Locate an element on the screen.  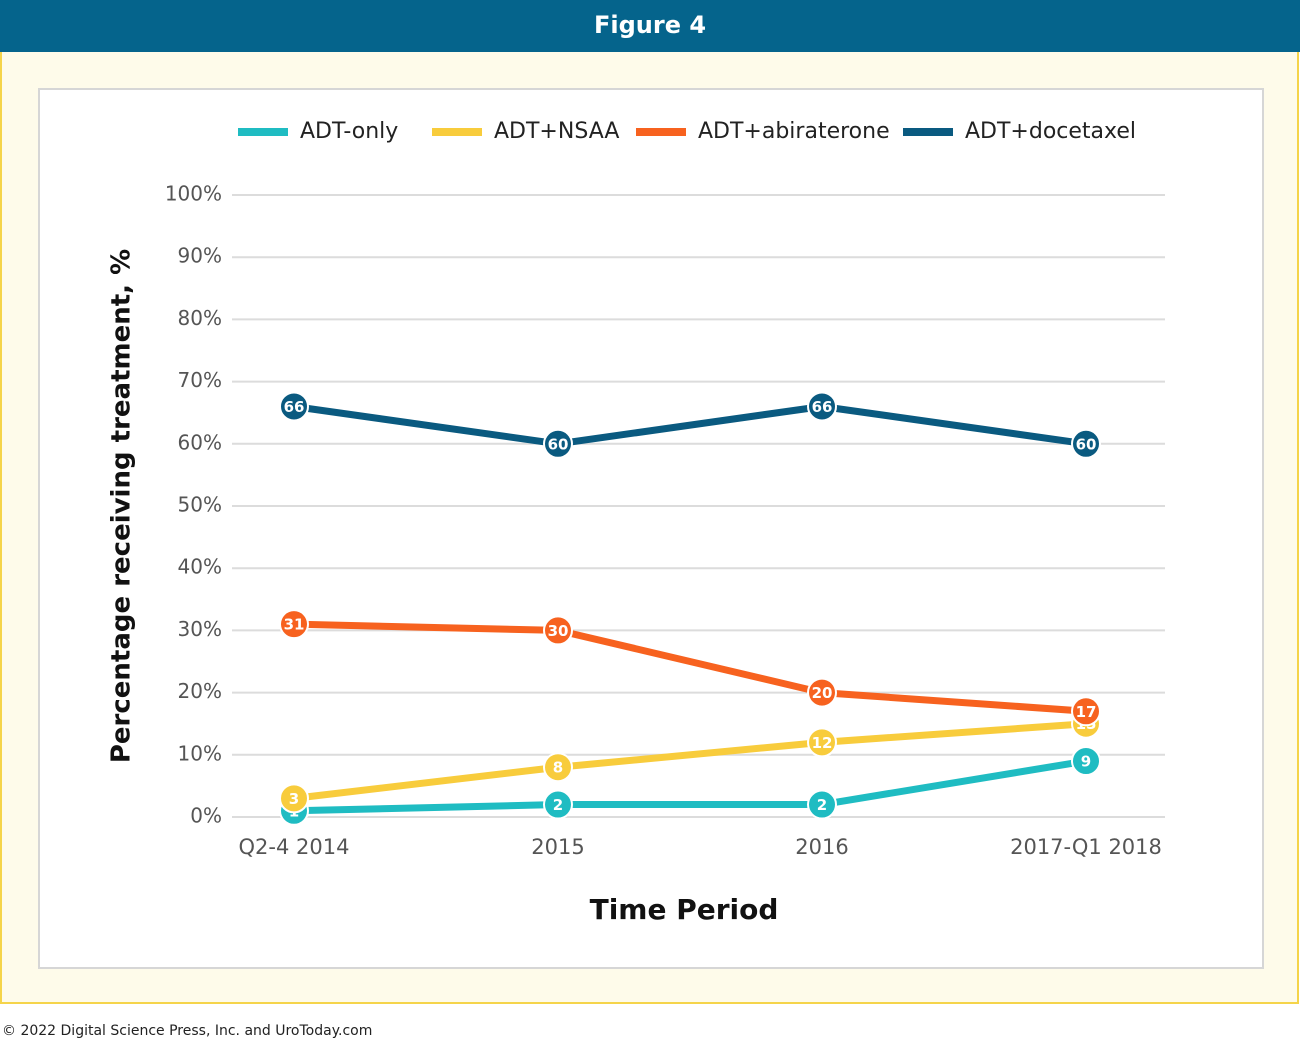
data-label: 30 is located at coordinates (558, 631).